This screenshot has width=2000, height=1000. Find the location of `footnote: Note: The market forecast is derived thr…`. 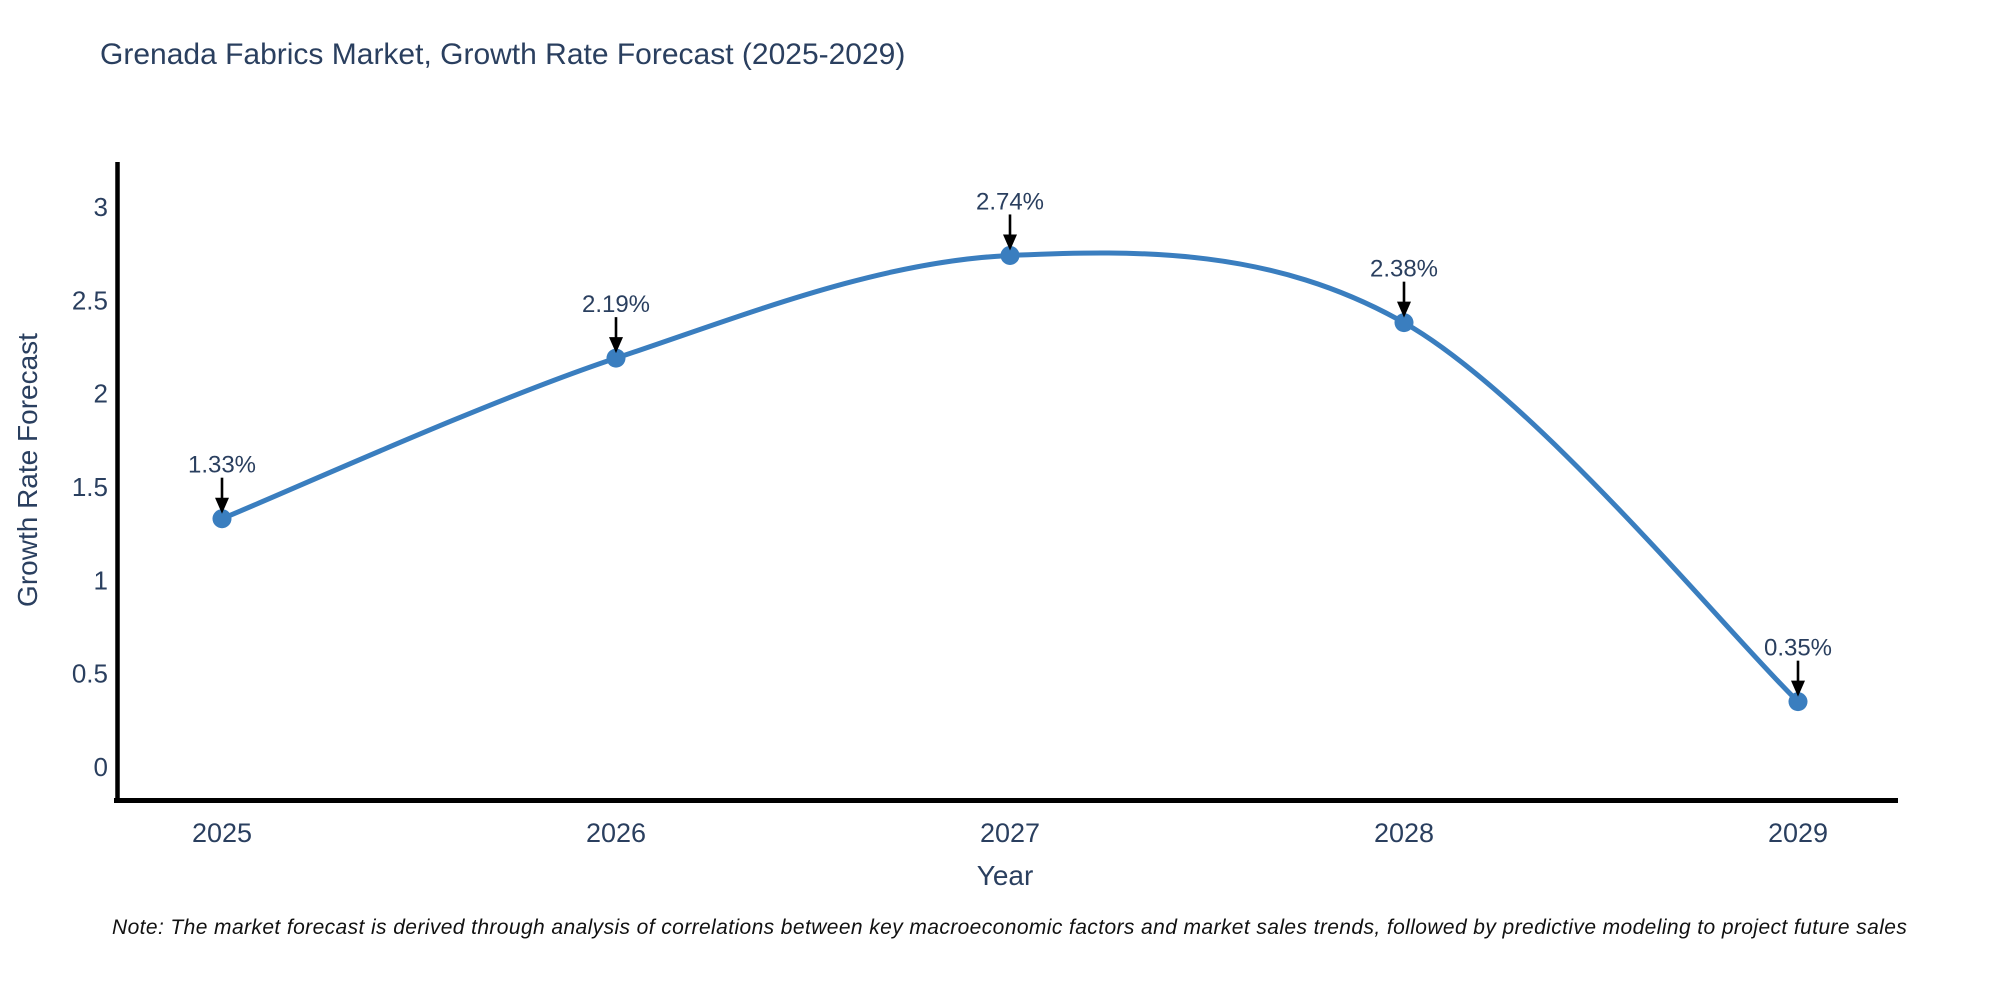

footnote: Note: The market forecast is derived thr… is located at coordinates (1010, 927).